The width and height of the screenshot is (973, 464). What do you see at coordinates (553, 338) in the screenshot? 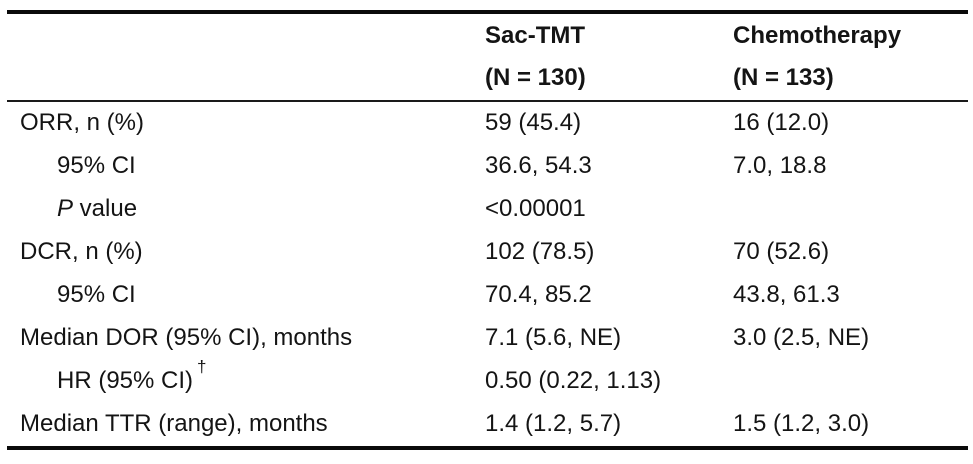
I see `sac-tmt-value-cell: 7.1 (5.6, NE)` at bounding box center [553, 338].